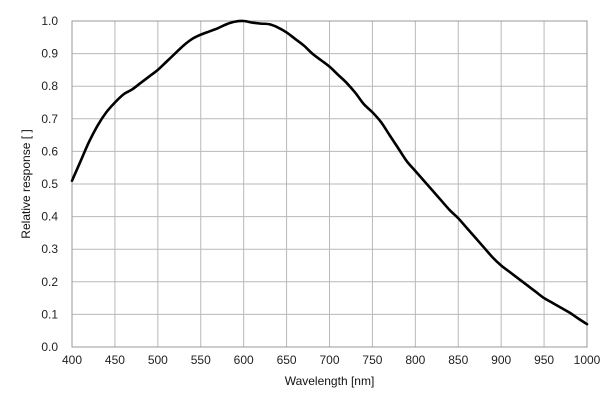 The height and width of the screenshot is (405, 610). What do you see at coordinates (201, 360) in the screenshot?
I see `x-tick-label: 550` at bounding box center [201, 360].